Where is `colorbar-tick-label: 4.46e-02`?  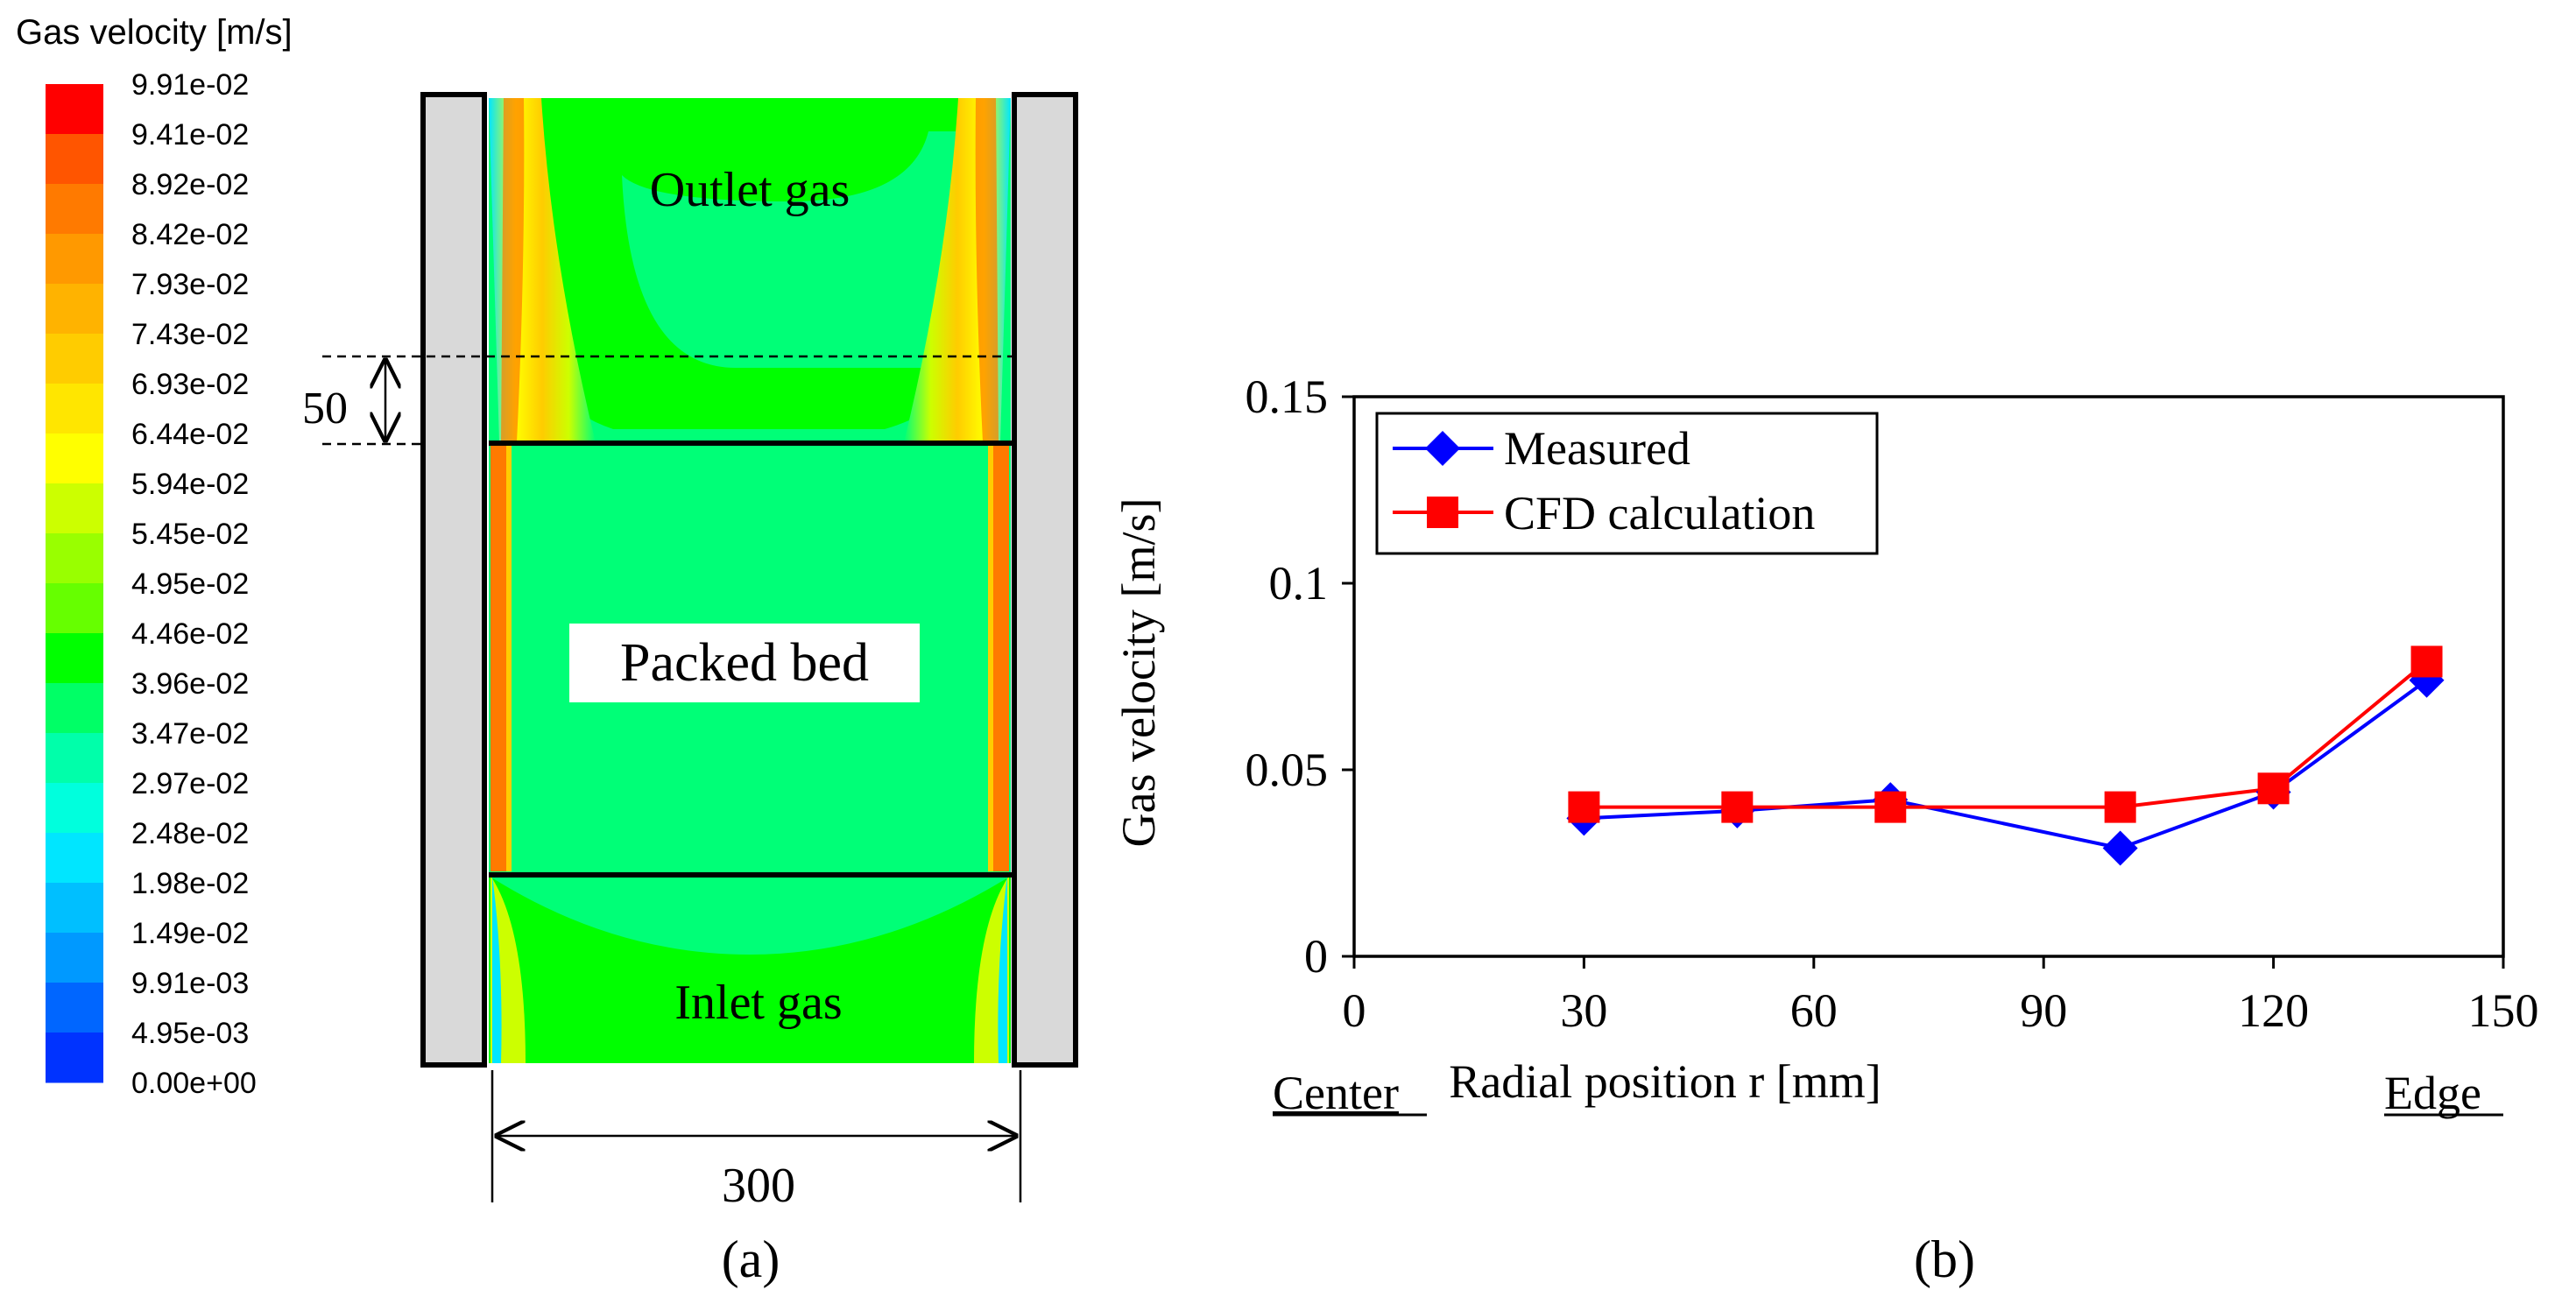
colorbar-tick-label: 4.46e-02 is located at coordinates (190, 634).